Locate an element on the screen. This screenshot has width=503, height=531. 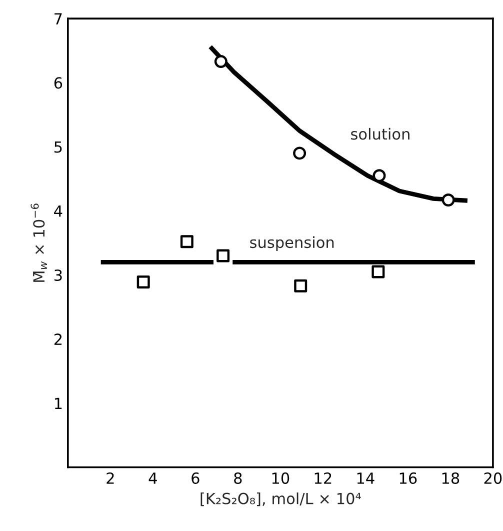
y-tick-label: 1 is located at coordinates (58, 403).